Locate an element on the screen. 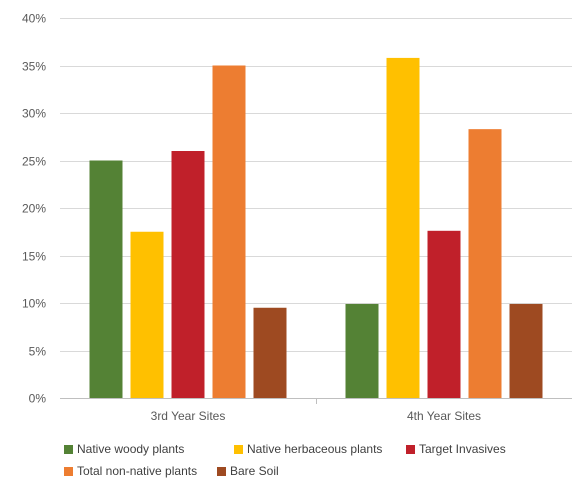 The height and width of the screenshot is (489, 582). y-axis: 0% 5% 10% 15% 20% 25% 30% 35% 40% is located at coordinates (34, 209).